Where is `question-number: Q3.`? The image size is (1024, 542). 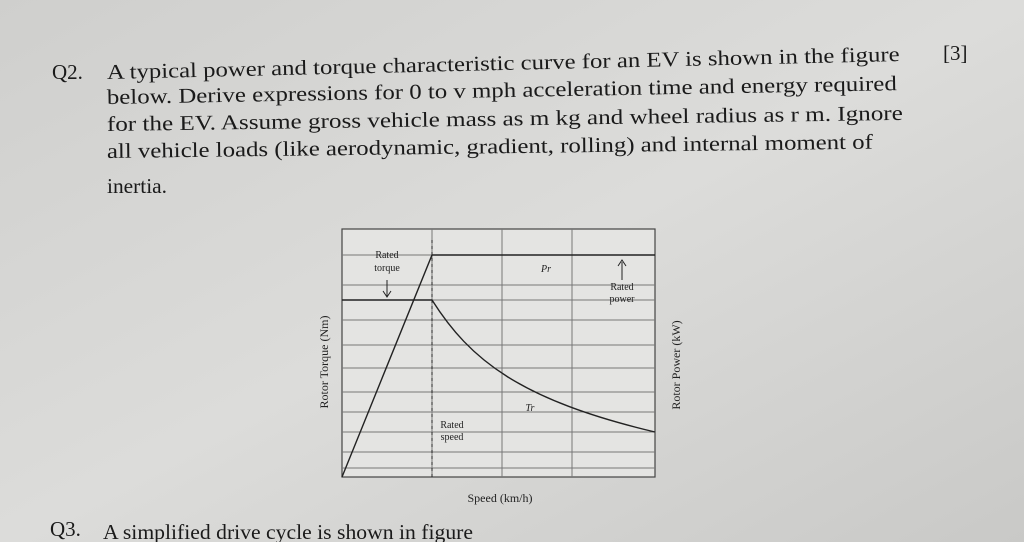 question-number: Q3. is located at coordinates (65, 529).